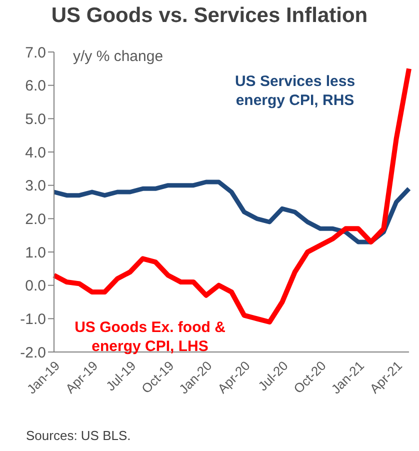  Describe the element at coordinates (35, 119) in the screenshot. I see `y-tick-label: 5.0` at that location.